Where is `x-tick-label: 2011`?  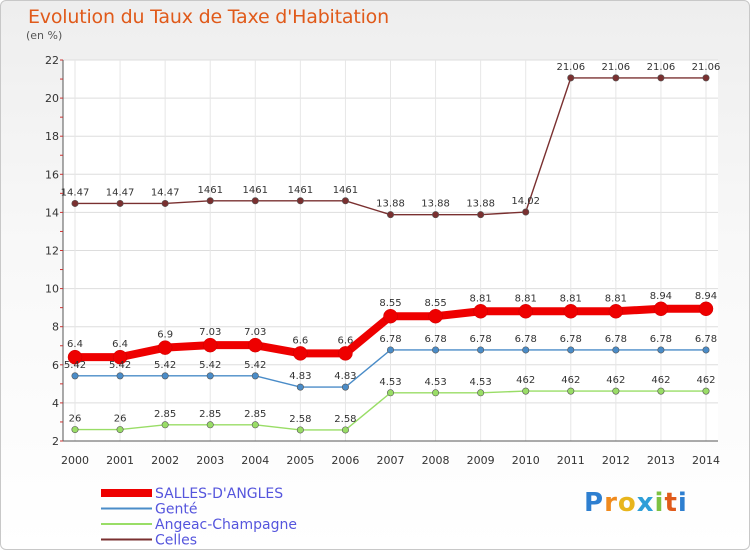
x-tick-label: 2011 is located at coordinates (571, 460).